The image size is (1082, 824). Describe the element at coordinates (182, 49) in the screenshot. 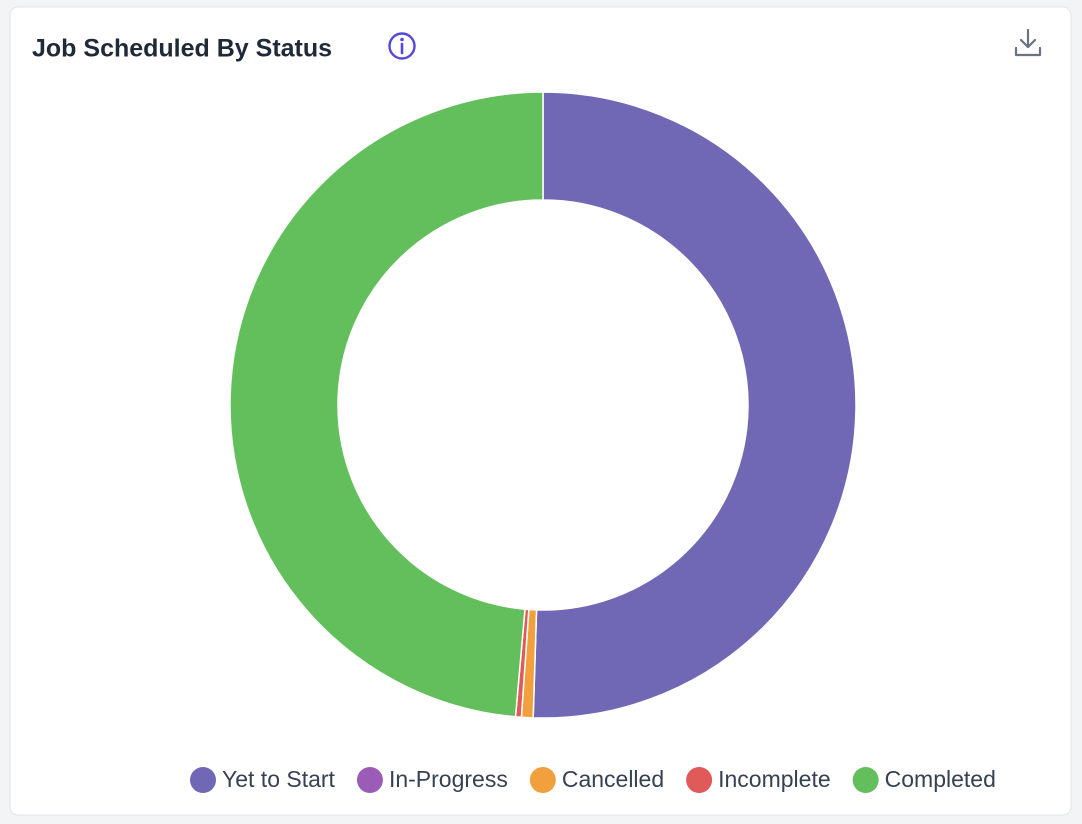

I see `chart-title: Job Scheduled By Status` at that location.